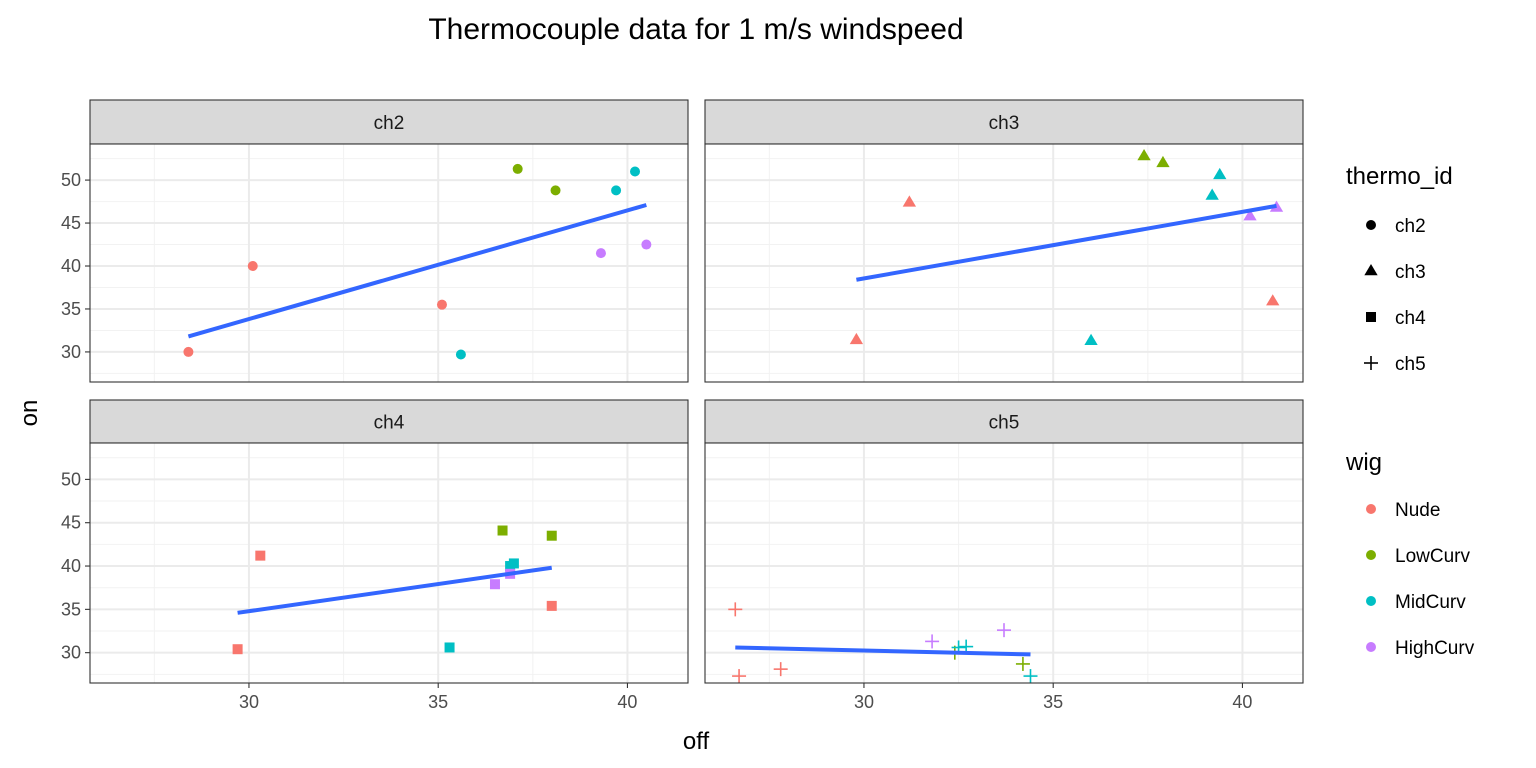  What do you see at coordinates (1399, 269) in the screenshot?
I see `legend-thermo-id: thermo_id ch2 ch3 ch4 ch5` at bounding box center [1399, 269].